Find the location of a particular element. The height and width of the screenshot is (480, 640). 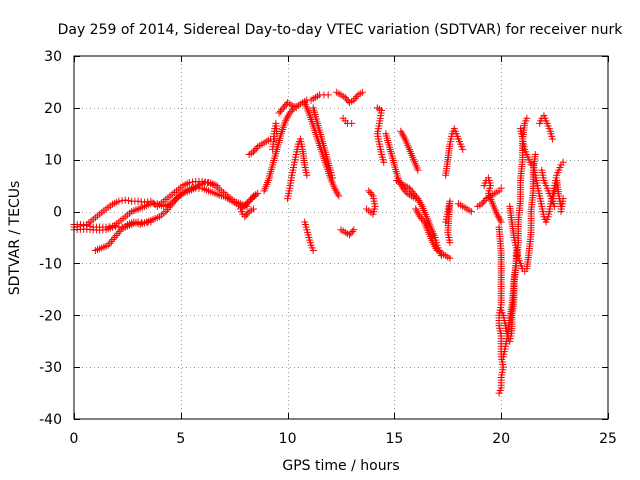

series-trace-ad is located at coordinates (515, 237).